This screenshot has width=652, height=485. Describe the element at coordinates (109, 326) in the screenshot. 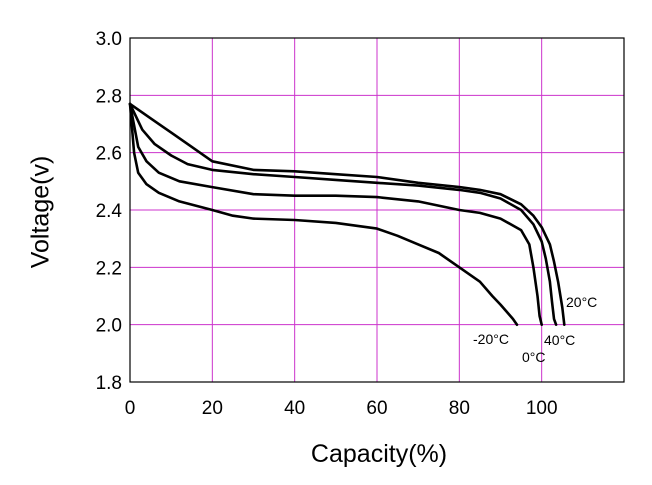

I see `y-tick-label: 2.0` at that location.